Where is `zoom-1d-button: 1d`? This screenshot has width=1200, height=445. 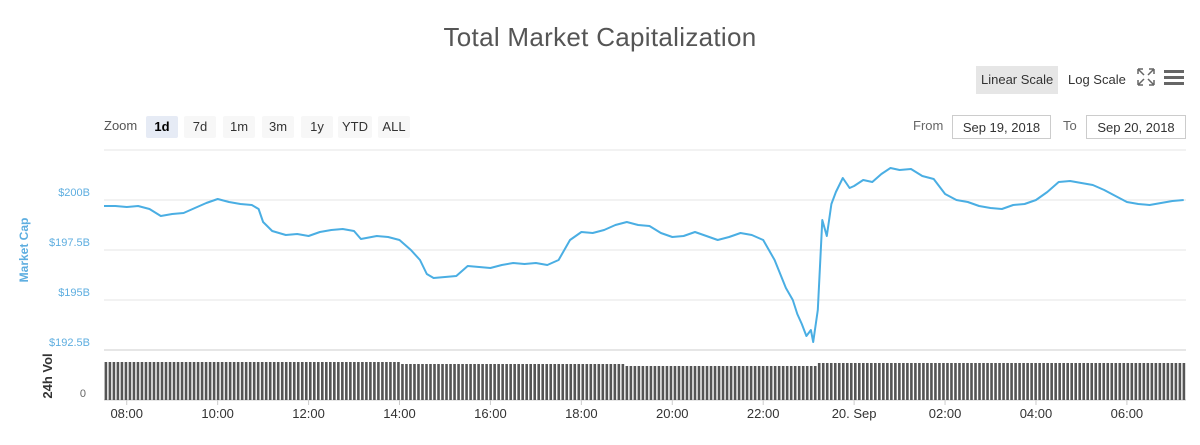
zoom-1d-button: 1d is located at coordinates (162, 127).